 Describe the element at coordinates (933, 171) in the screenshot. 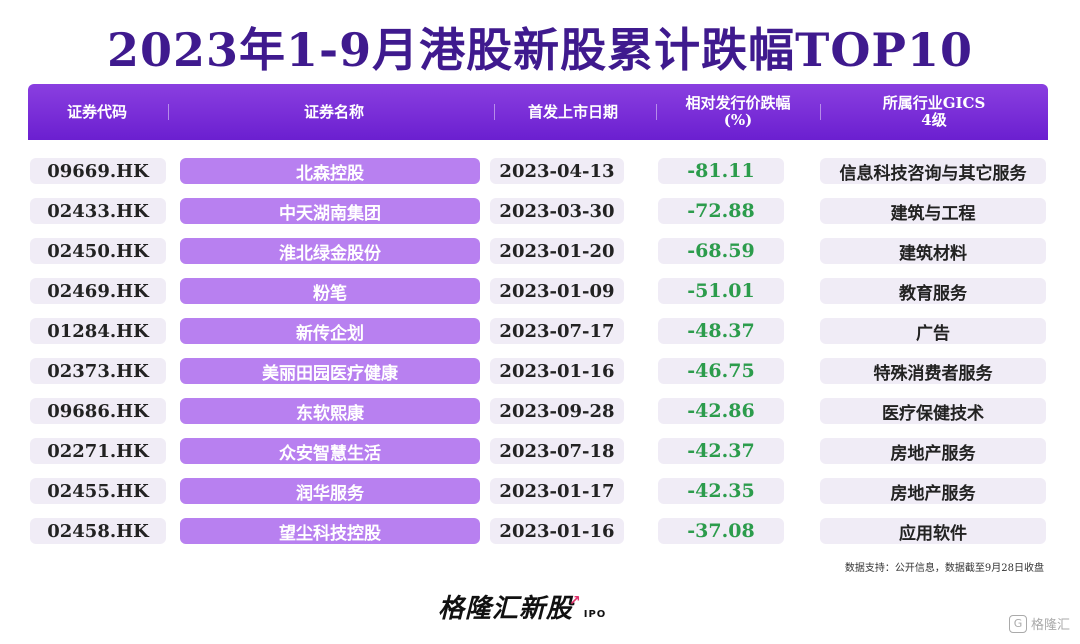

I see `cell-ind: 信息科技咨询与其它服务` at that location.